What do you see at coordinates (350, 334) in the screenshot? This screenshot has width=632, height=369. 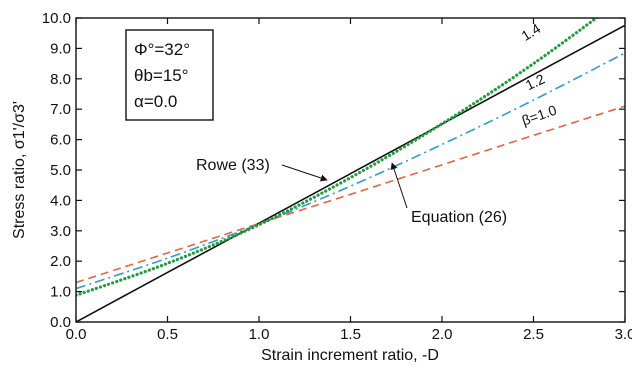 I see `x-tick-label: 1.5` at bounding box center [350, 334].